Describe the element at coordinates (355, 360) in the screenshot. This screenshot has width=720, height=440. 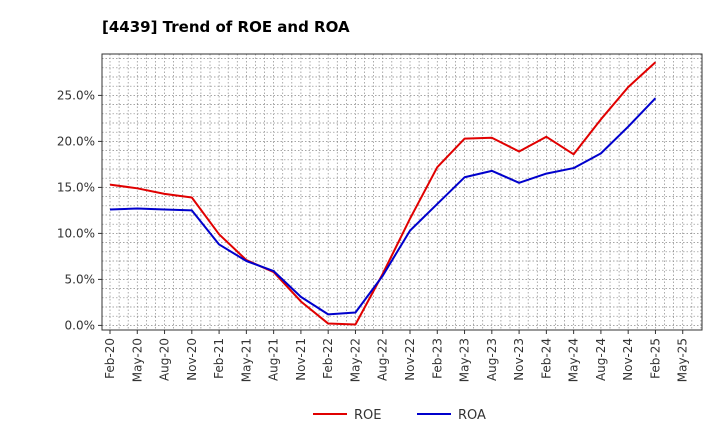
I see `x-tick-label: May-22` at that location.